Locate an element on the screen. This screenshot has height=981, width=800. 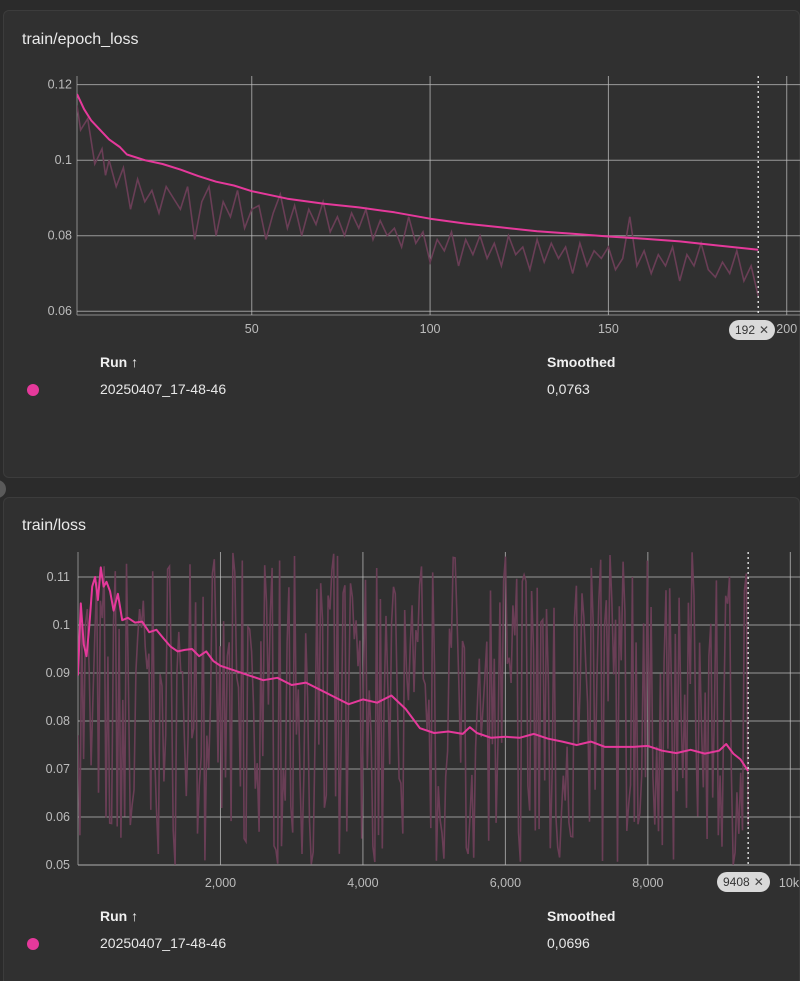
y-tick-label: 0.11 is located at coordinates (58, 577).